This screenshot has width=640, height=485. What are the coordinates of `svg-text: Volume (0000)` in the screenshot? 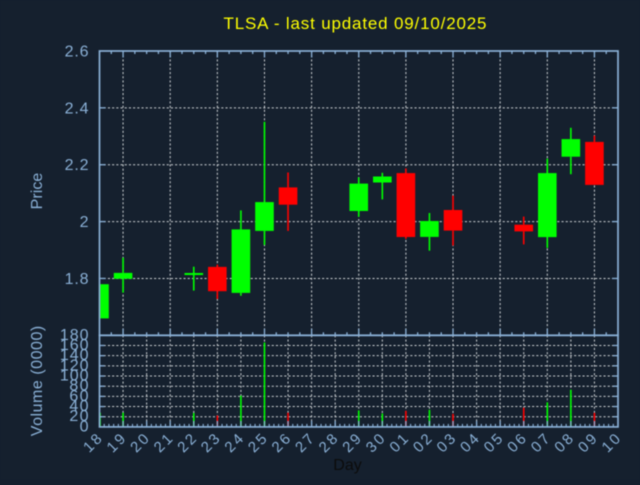 It's located at (37, 381).